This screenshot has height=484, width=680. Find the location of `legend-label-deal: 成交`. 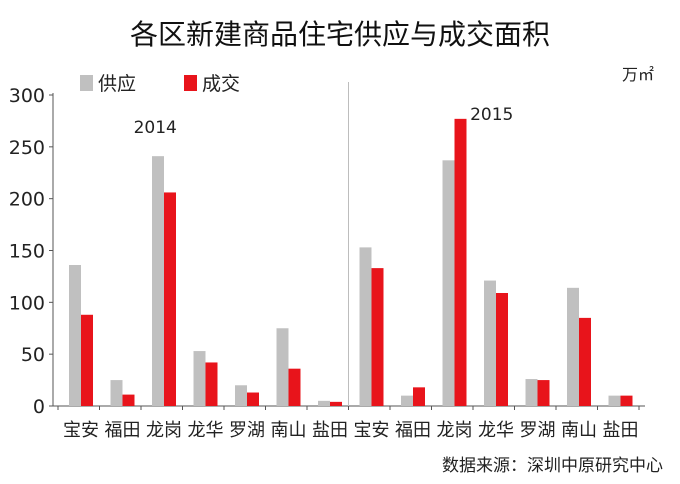

legend-label-deal: 成交 is located at coordinates (221, 84).